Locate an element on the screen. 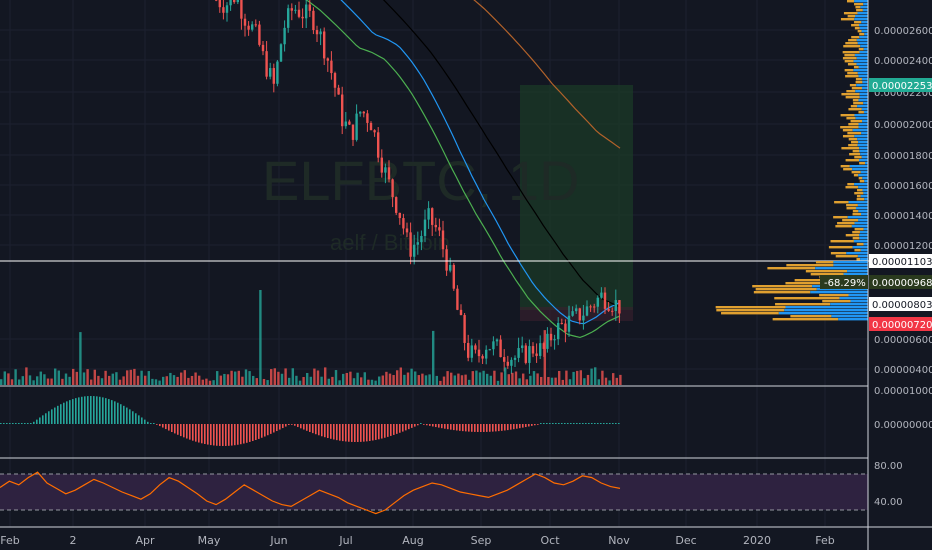  time-axis: Feb 2 Apr May Jun Jul Aug Sep Oct Nov Dec 2020 Feb is located at coordinates (417, 540).